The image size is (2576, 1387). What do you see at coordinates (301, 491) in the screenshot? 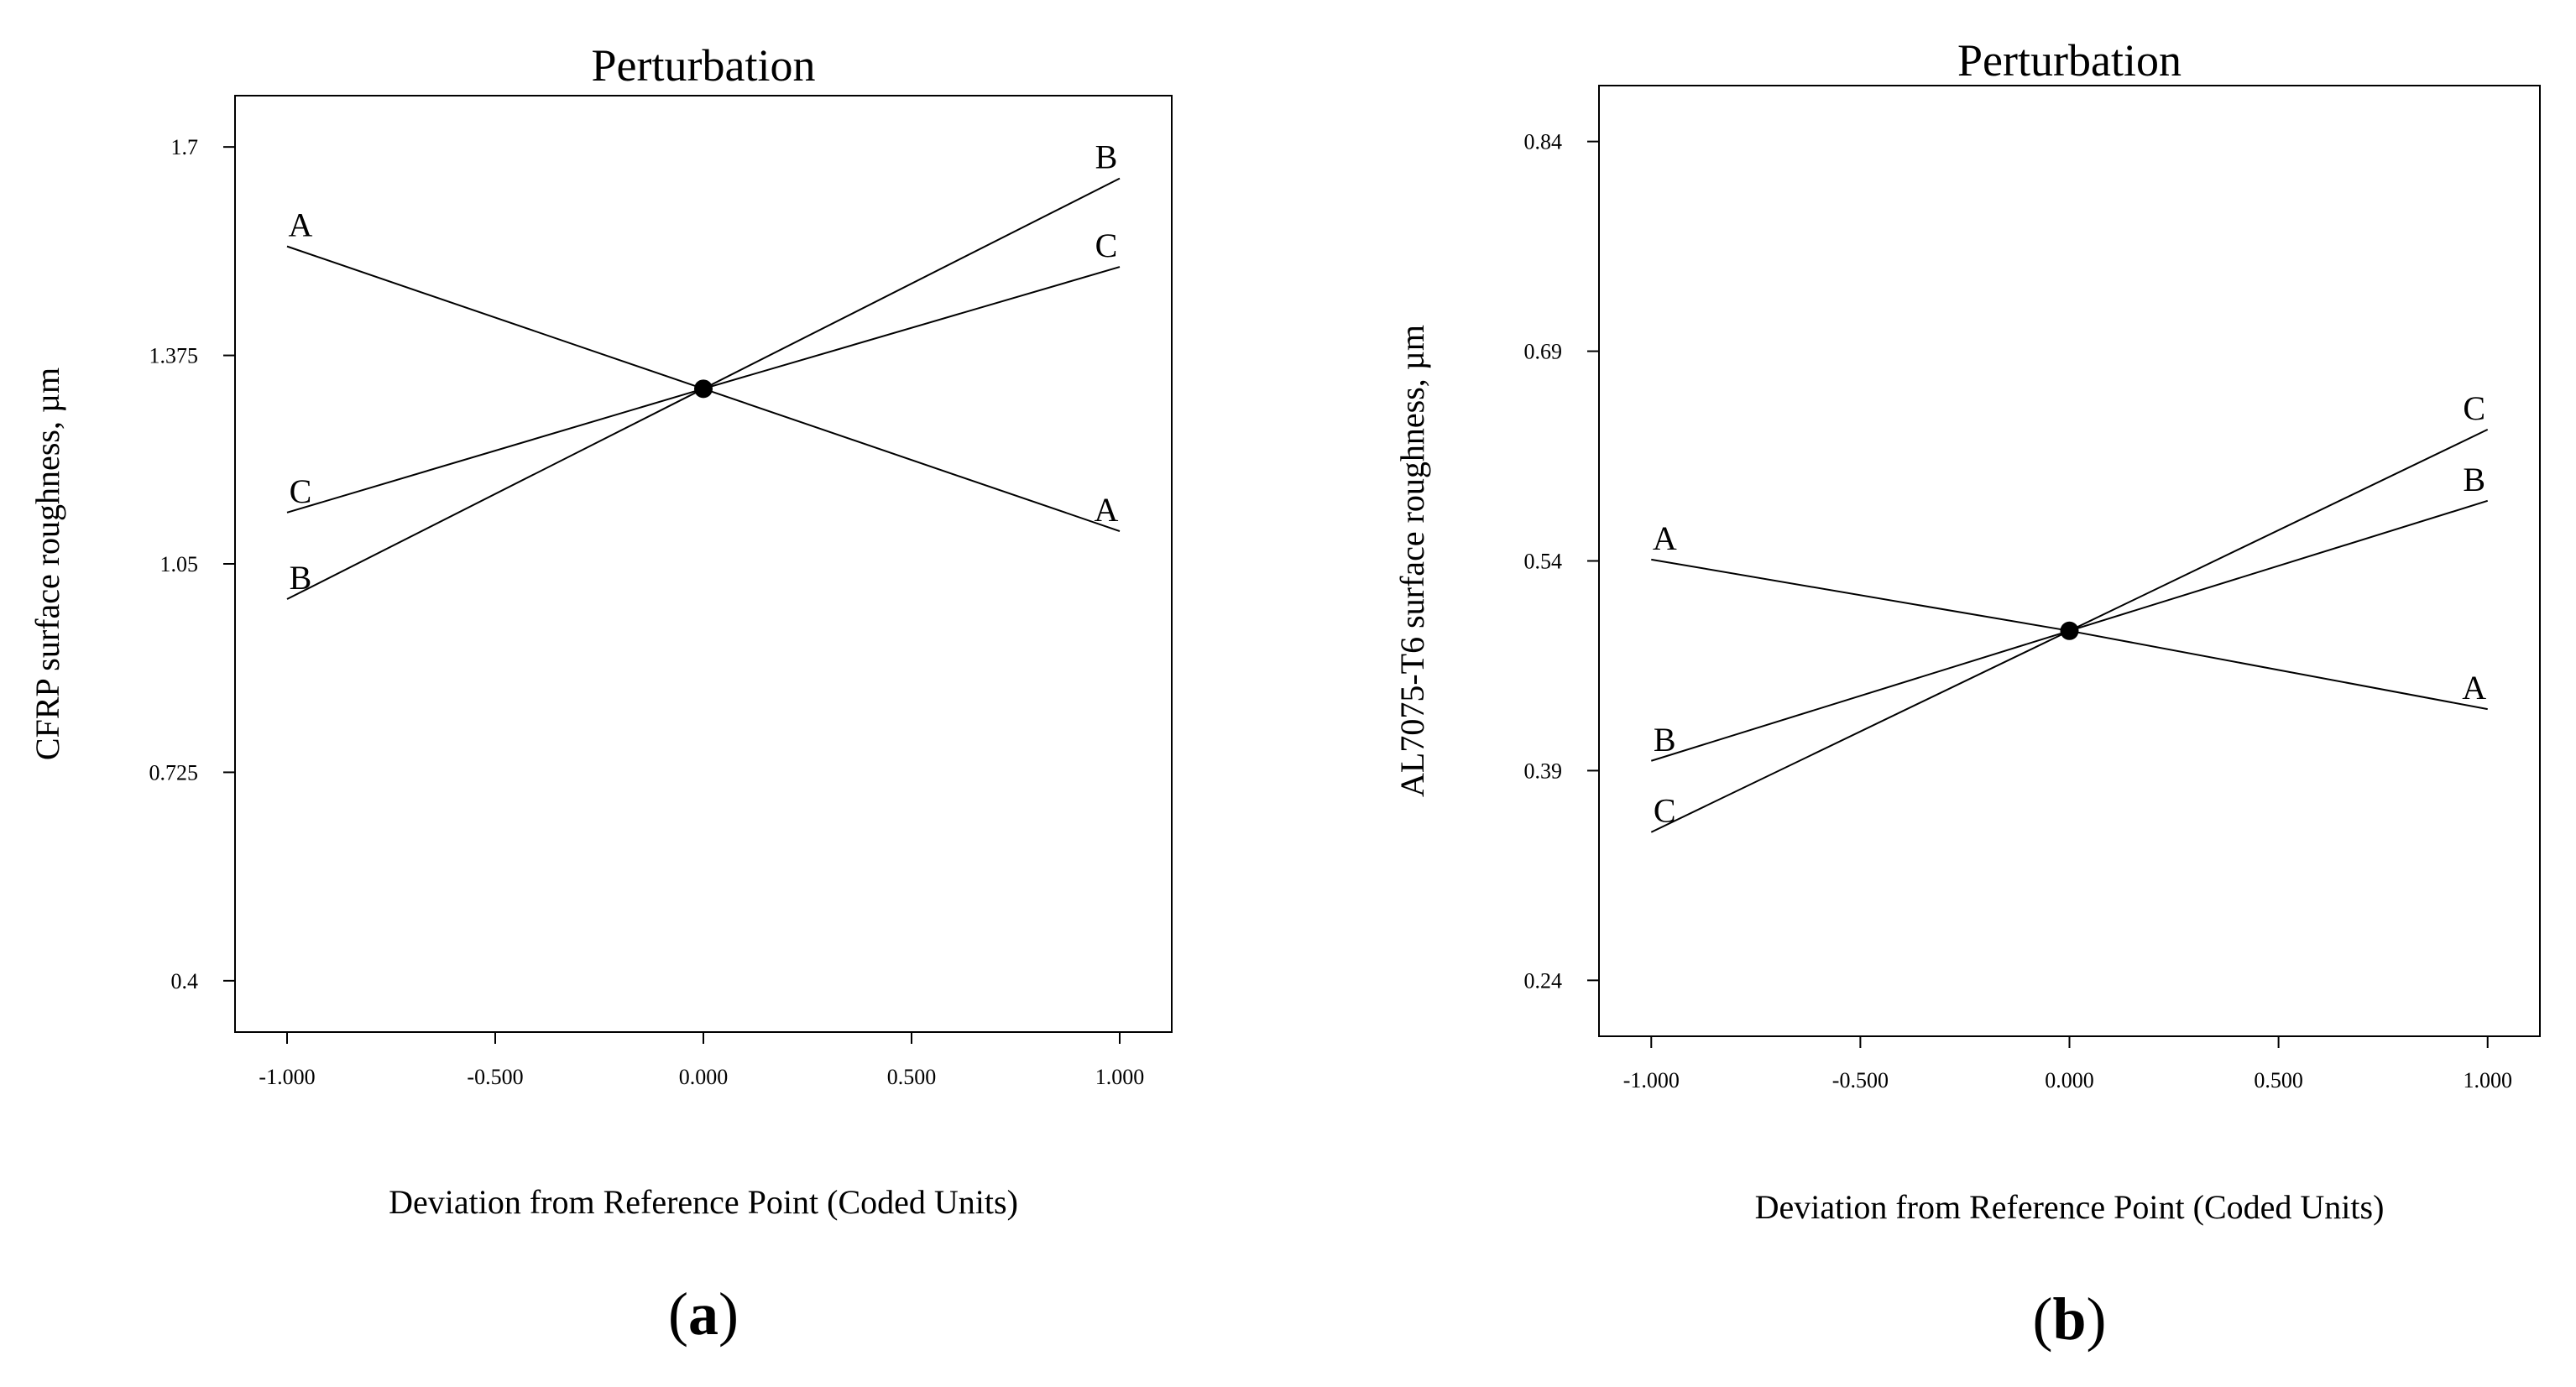
I see `chart-a-series-C-label-left: C` at bounding box center [301, 491].